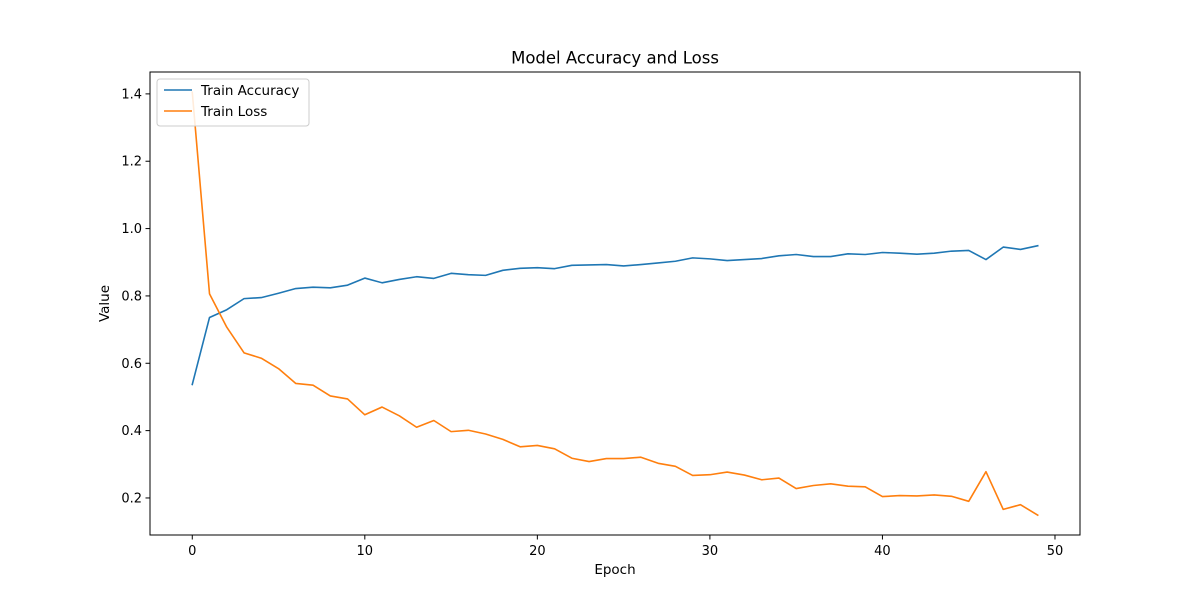  What do you see at coordinates (131, 162) in the screenshot?
I see `y-tick-label: 1.2` at bounding box center [131, 162].